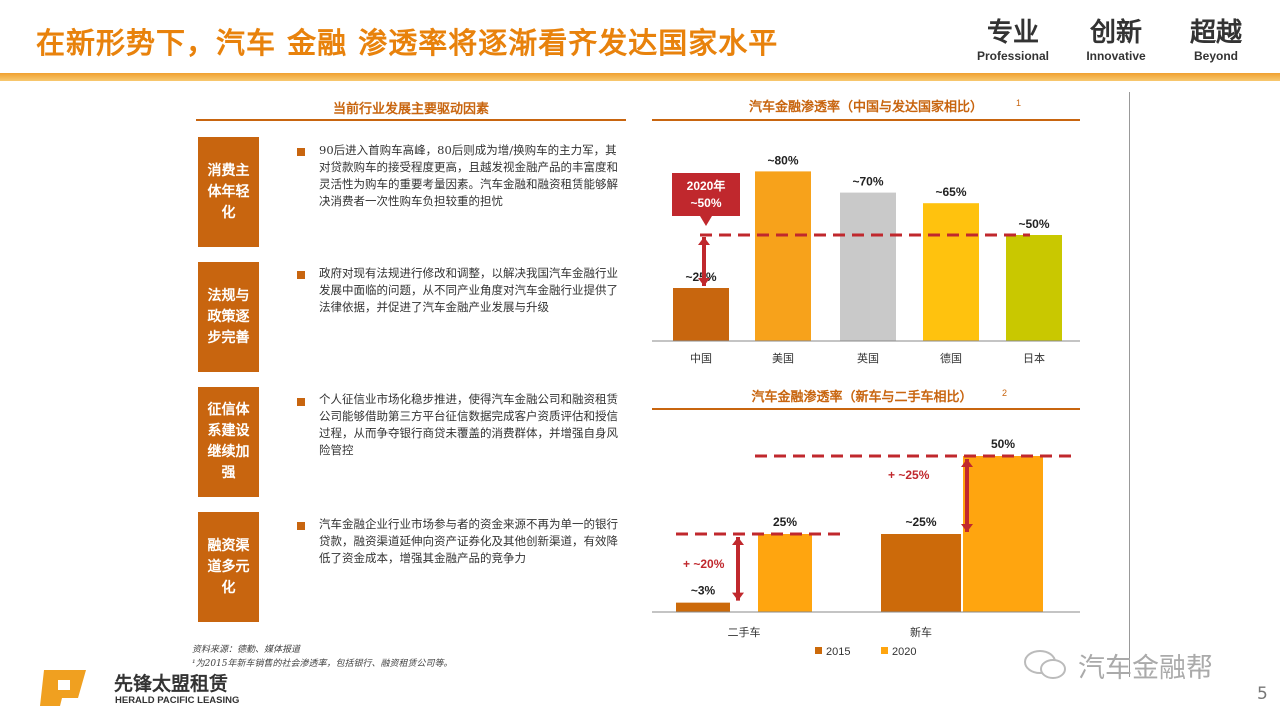 The image size is (1280, 719). I want to click on data-label: ~3%, so click(703, 591).